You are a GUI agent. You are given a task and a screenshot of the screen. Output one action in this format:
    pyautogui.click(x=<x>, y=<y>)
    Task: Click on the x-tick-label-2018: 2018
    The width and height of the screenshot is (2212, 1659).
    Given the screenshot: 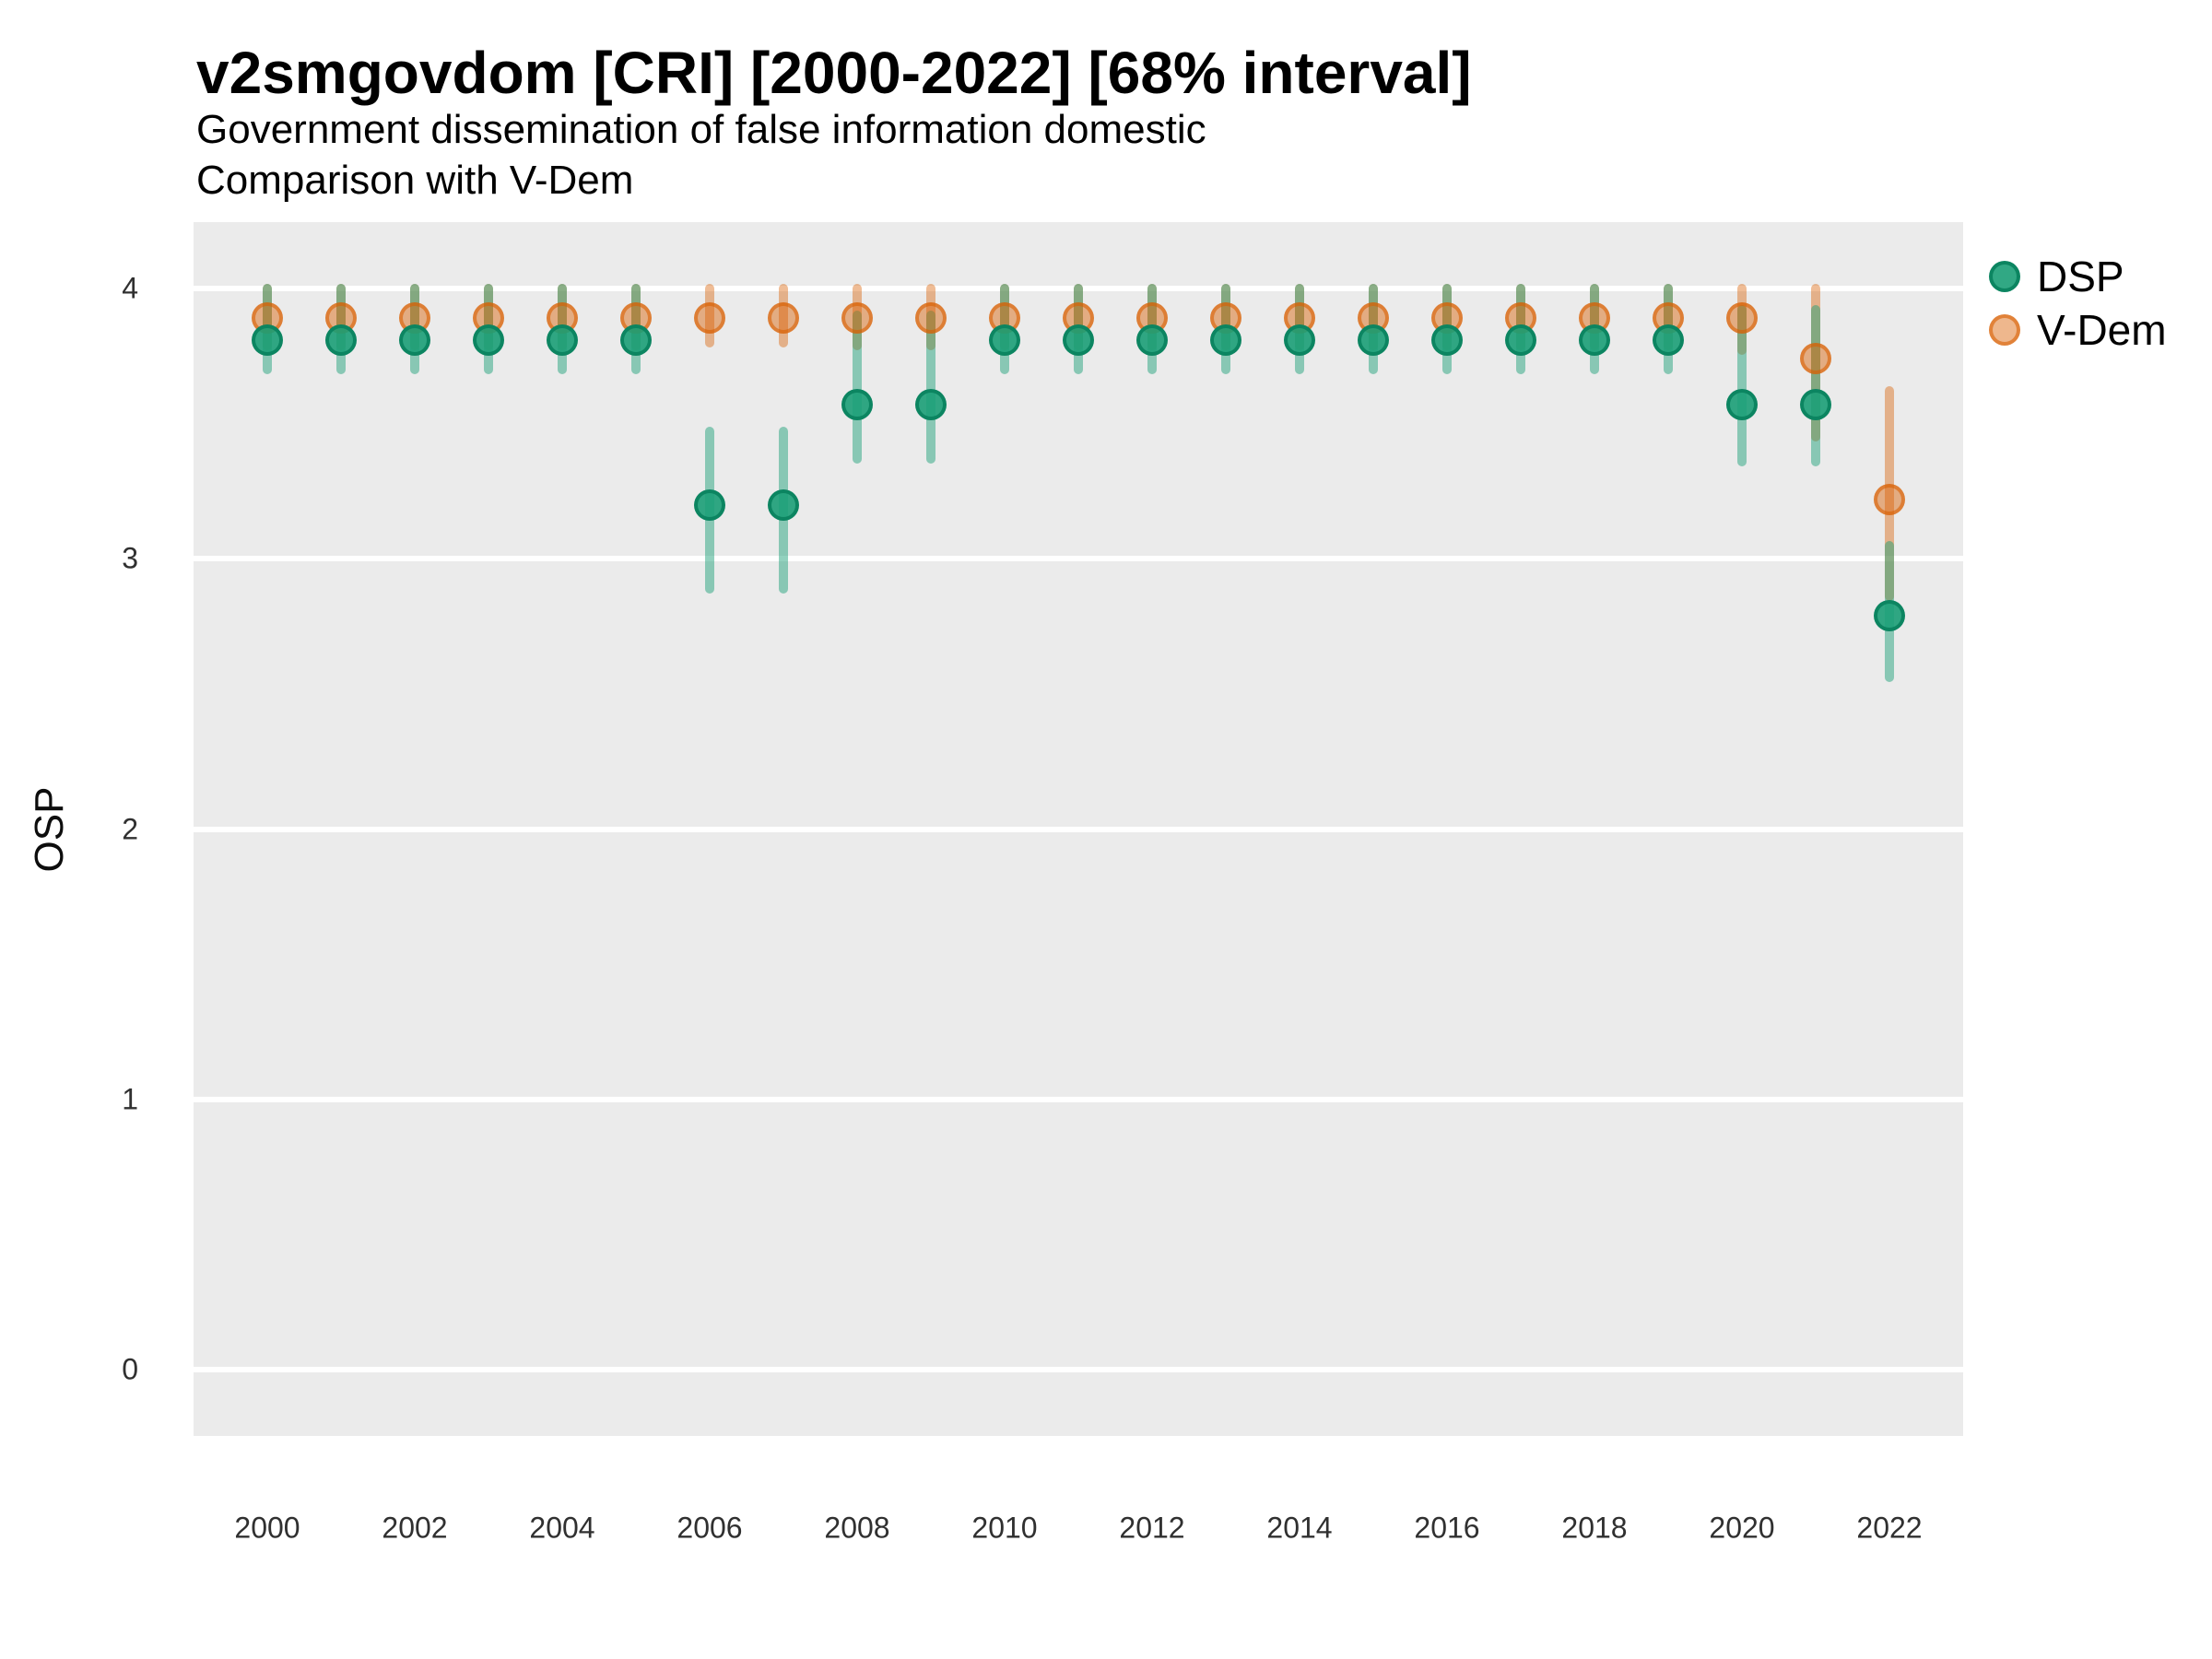 What is the action you would take?
    pyautogui.click(x=1594, y=1528)
    